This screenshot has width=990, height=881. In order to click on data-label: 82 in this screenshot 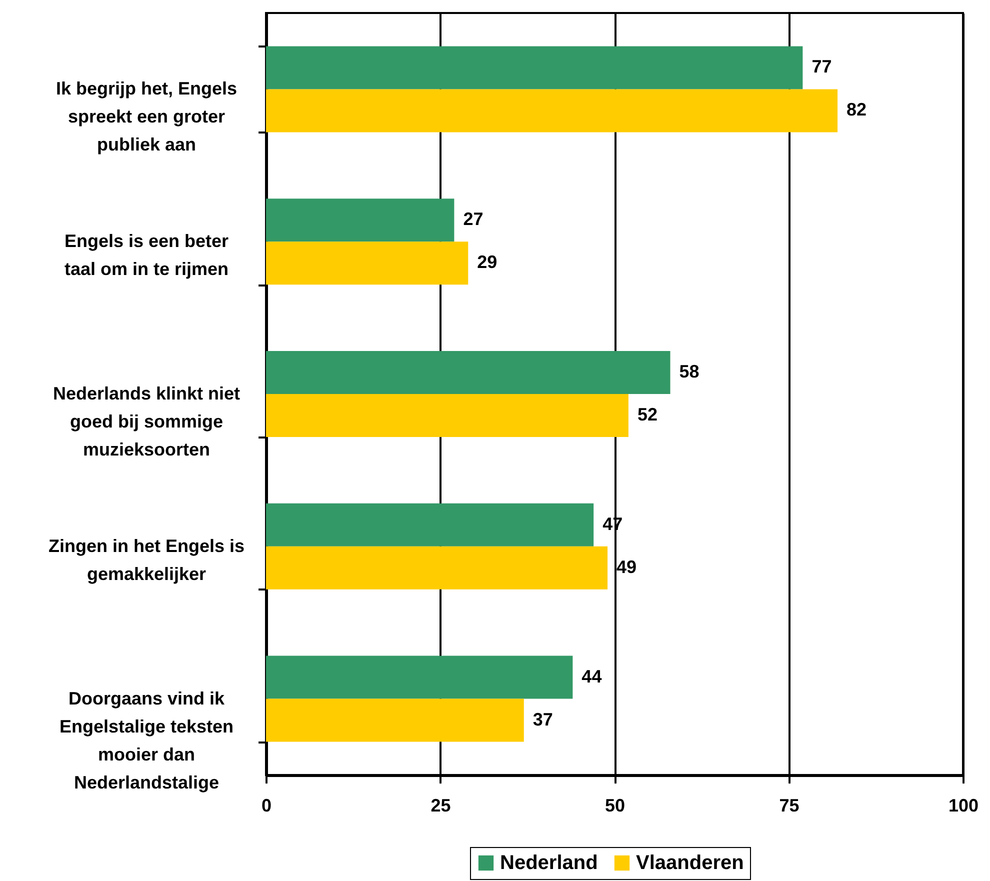, I will do `click(856, 110)`.